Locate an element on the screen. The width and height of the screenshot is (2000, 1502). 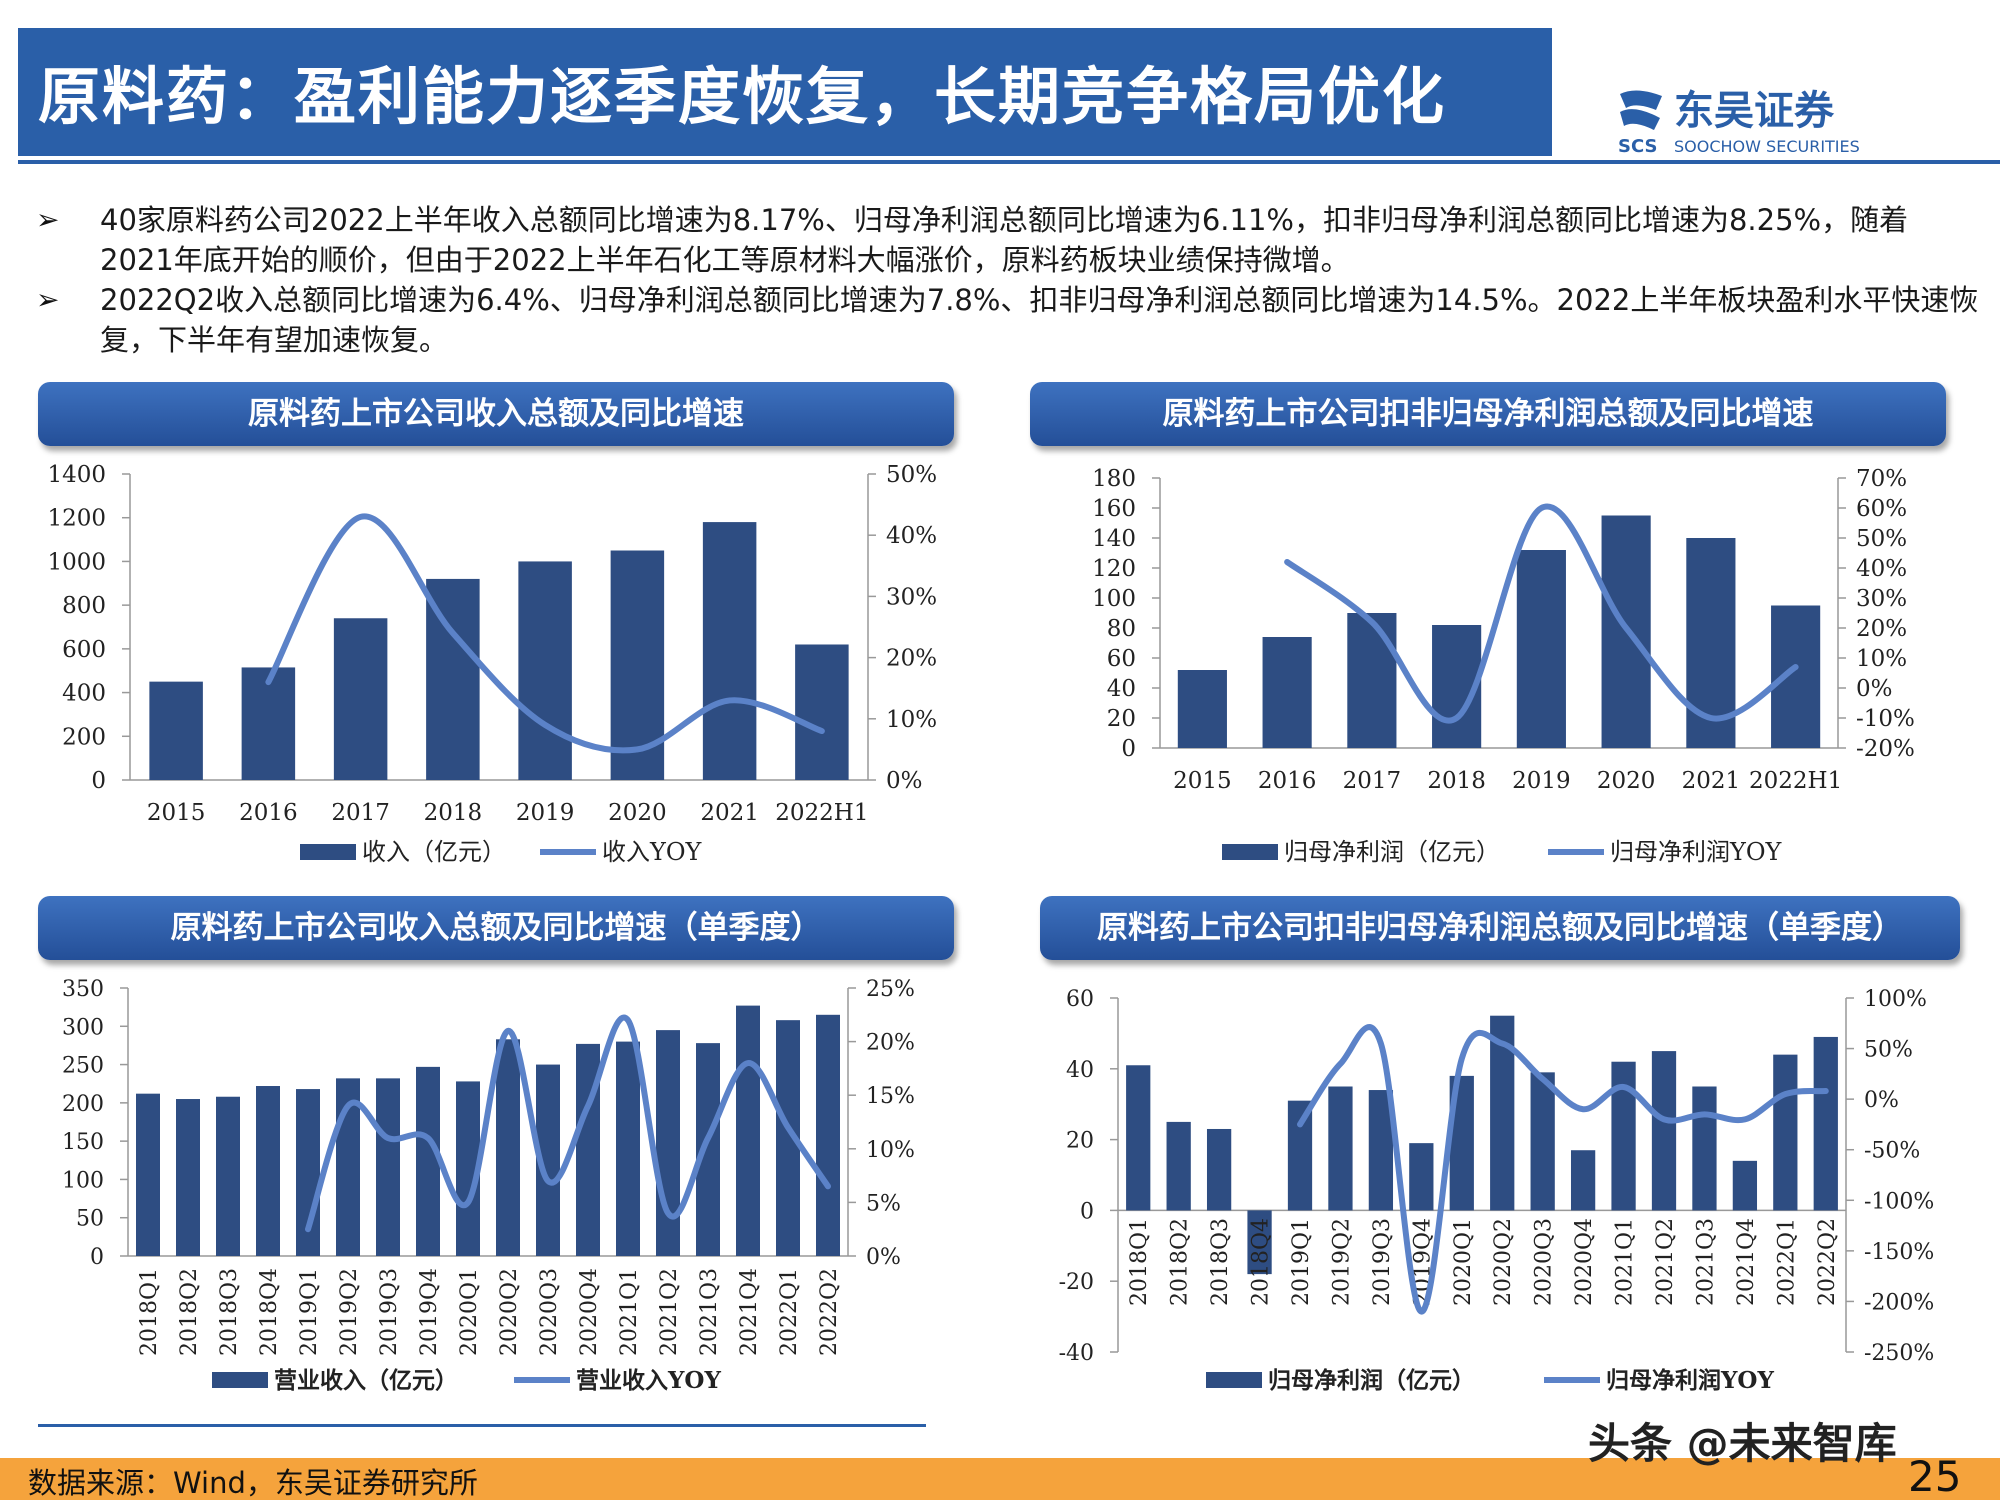
right-tick-label: -200% is located at coordinates (1899, 1302).